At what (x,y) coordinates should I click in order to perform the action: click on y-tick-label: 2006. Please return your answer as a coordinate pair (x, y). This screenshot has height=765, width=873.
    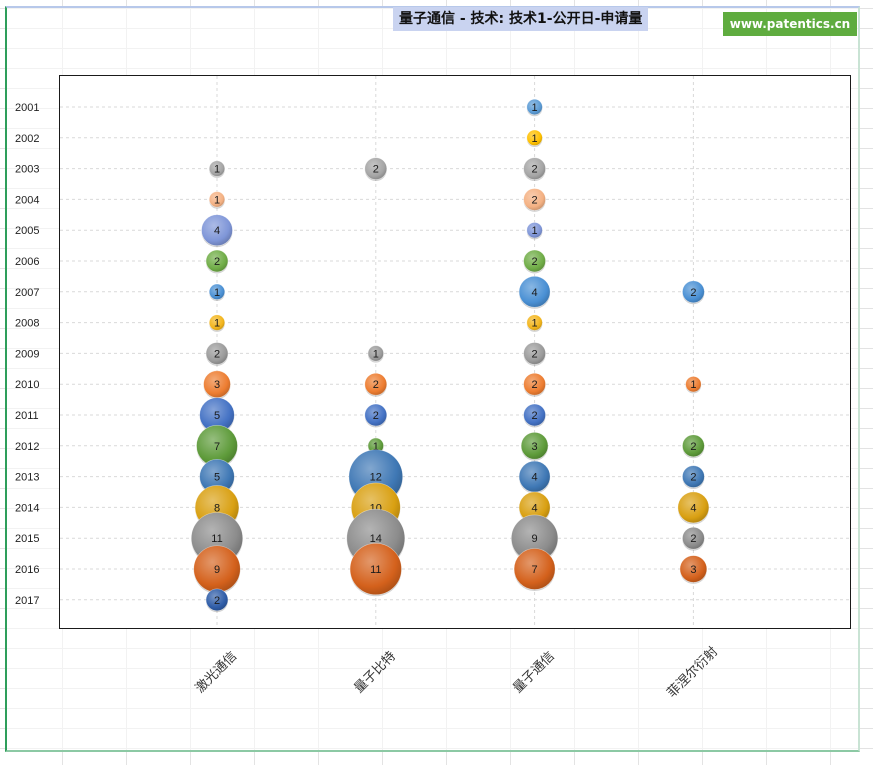
    Looking at the image, I should click on (27, 262).